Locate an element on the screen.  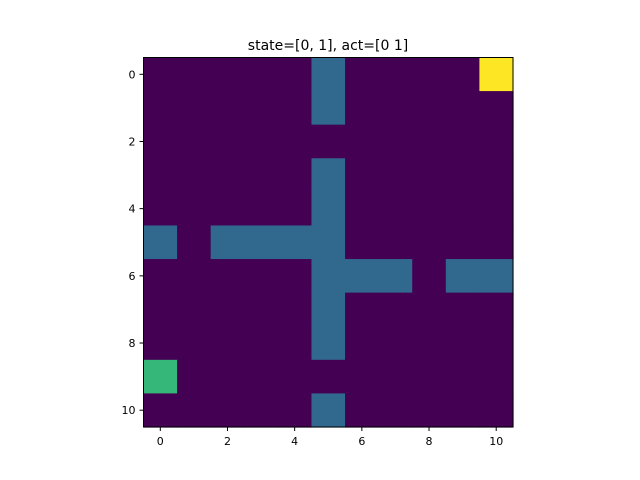
y-tick-label: 0 is located at coordinates (132, 74).